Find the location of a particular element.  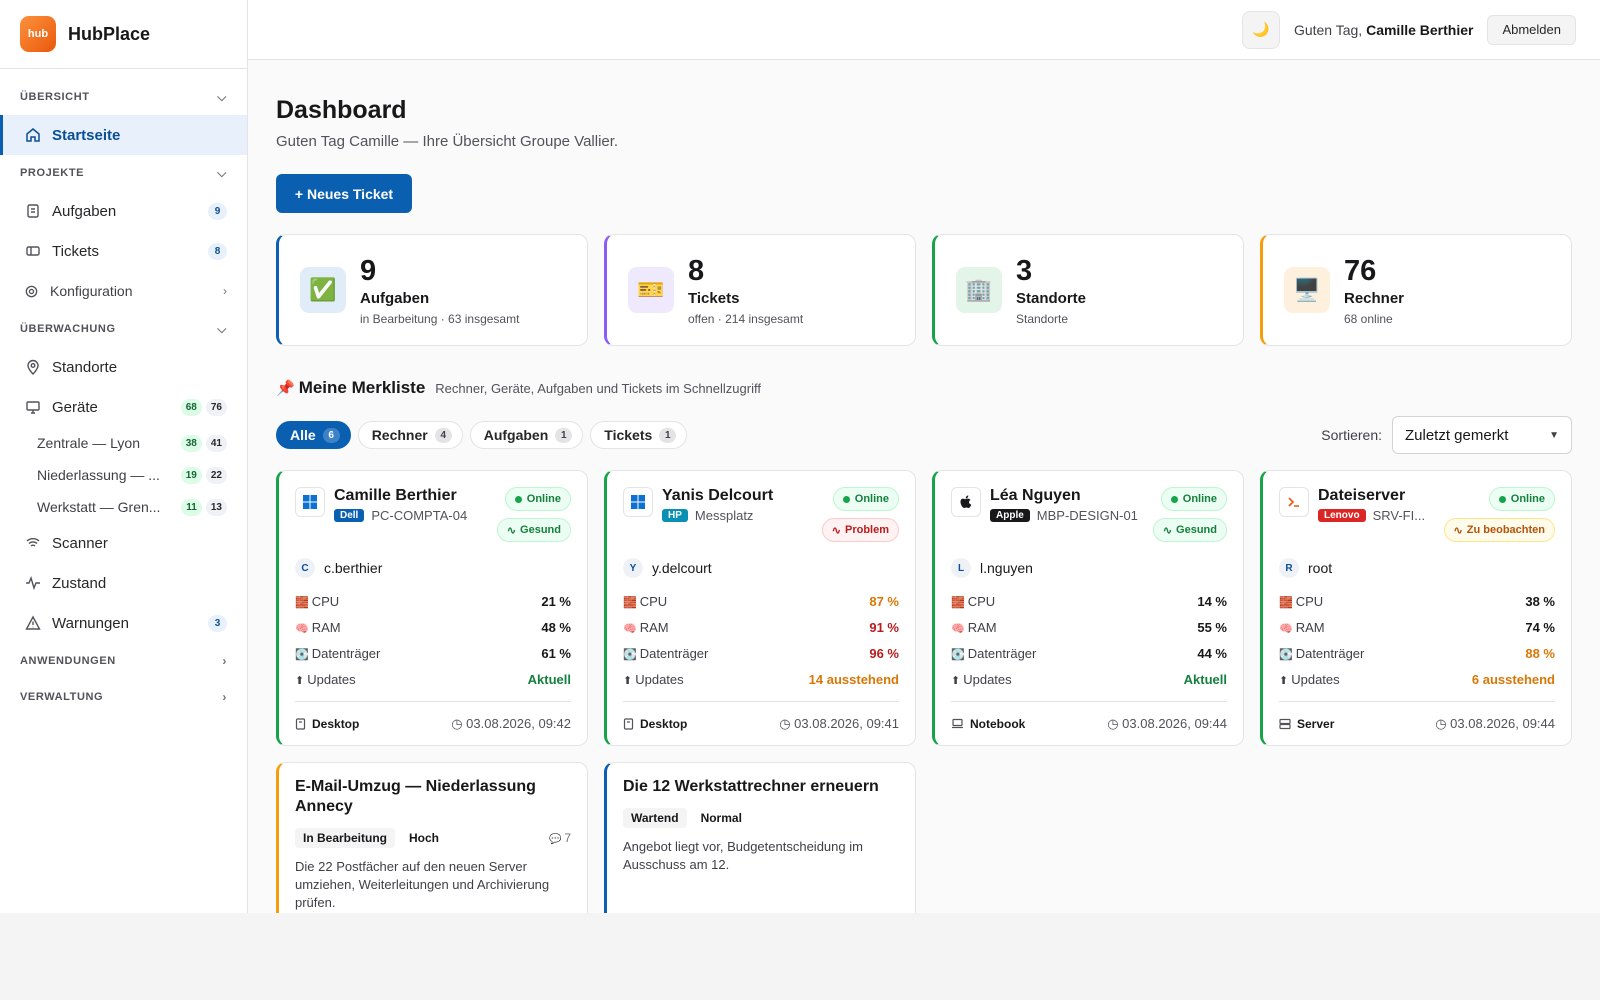

filter-chip-tickets: Tickets 1 is located at coordinates (639, 435).